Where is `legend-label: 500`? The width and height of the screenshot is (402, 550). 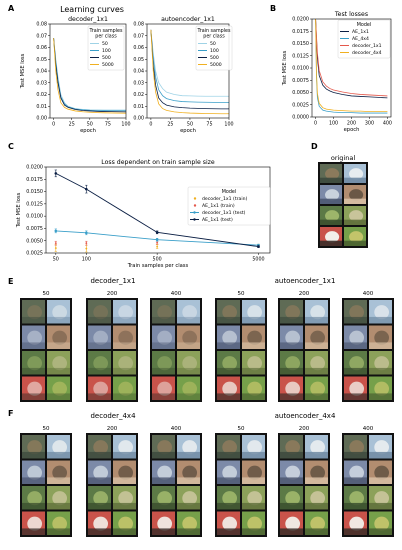 legend-label: 500 is located at coordinates (214, 58).